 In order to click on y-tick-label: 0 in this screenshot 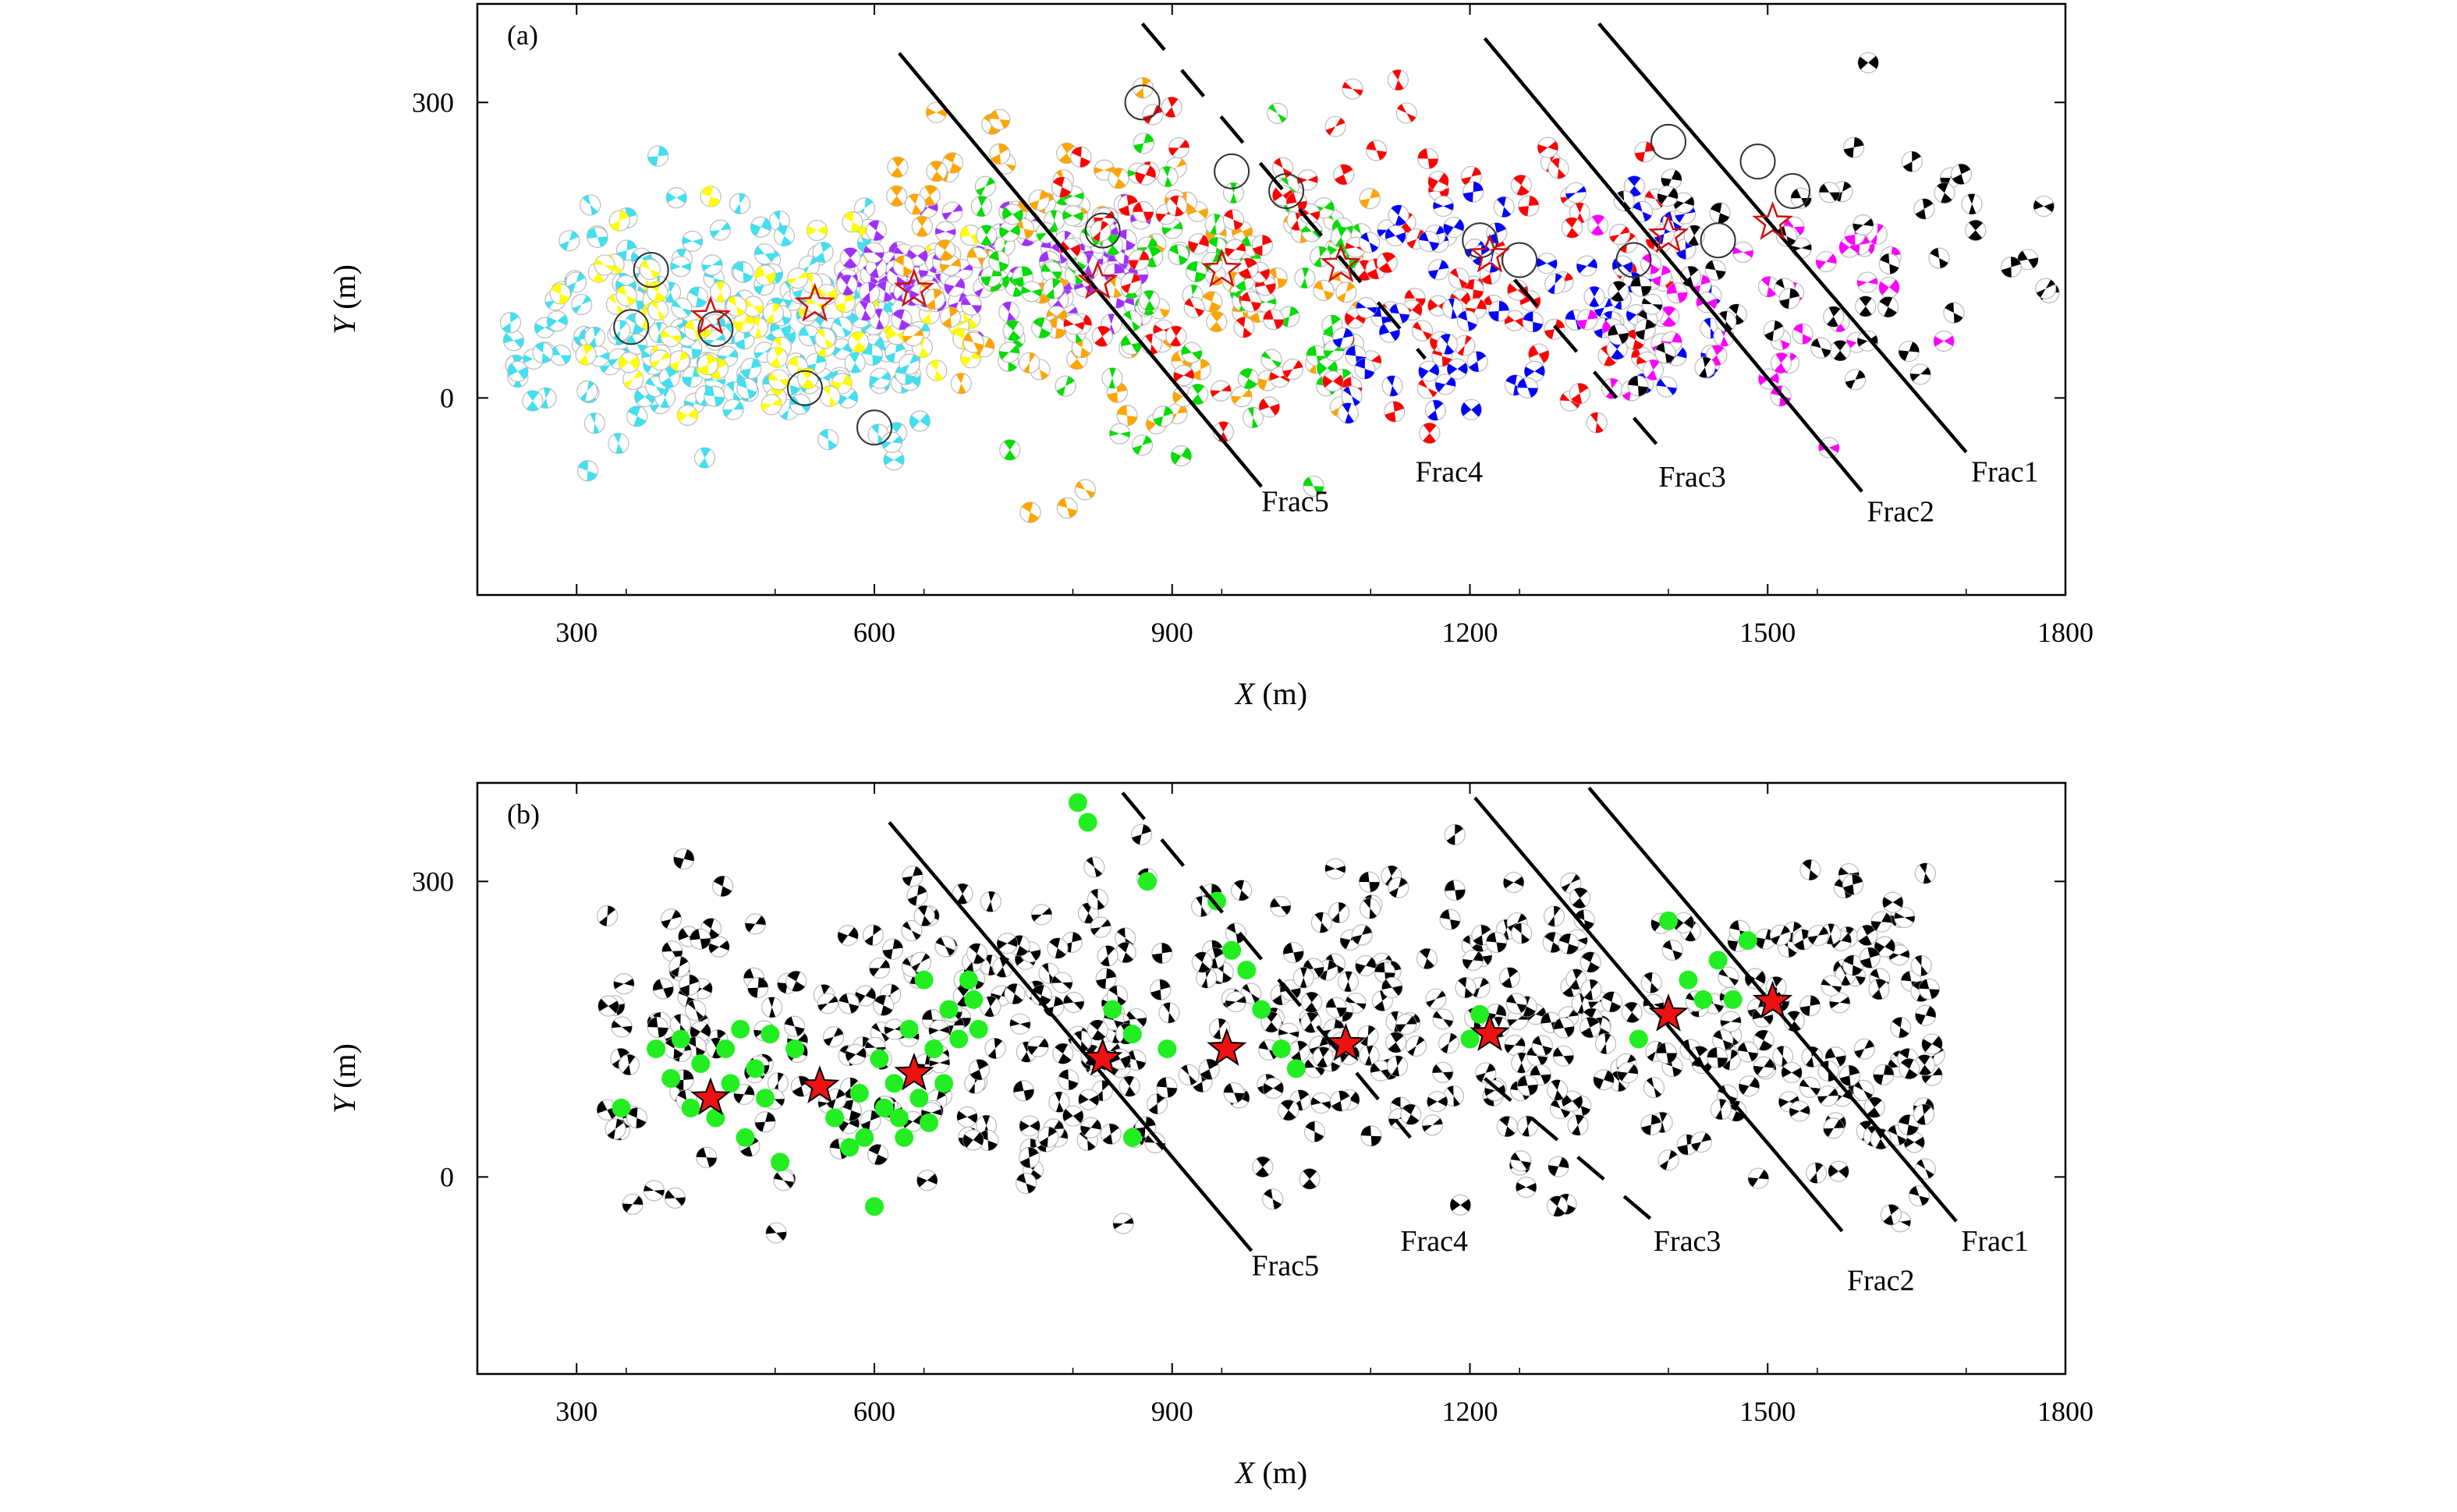, I will do `click(447, 1176)`.